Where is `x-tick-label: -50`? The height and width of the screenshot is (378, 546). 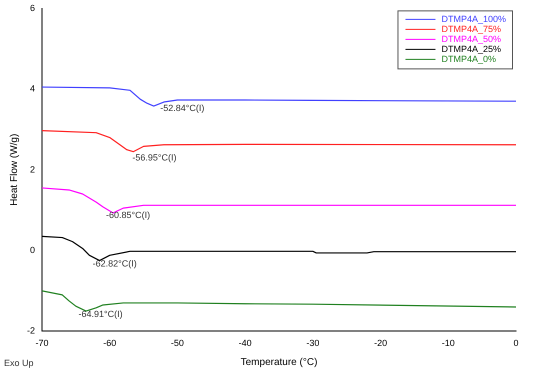 x-tick-label: -50 is located at coordinates (177, 343).